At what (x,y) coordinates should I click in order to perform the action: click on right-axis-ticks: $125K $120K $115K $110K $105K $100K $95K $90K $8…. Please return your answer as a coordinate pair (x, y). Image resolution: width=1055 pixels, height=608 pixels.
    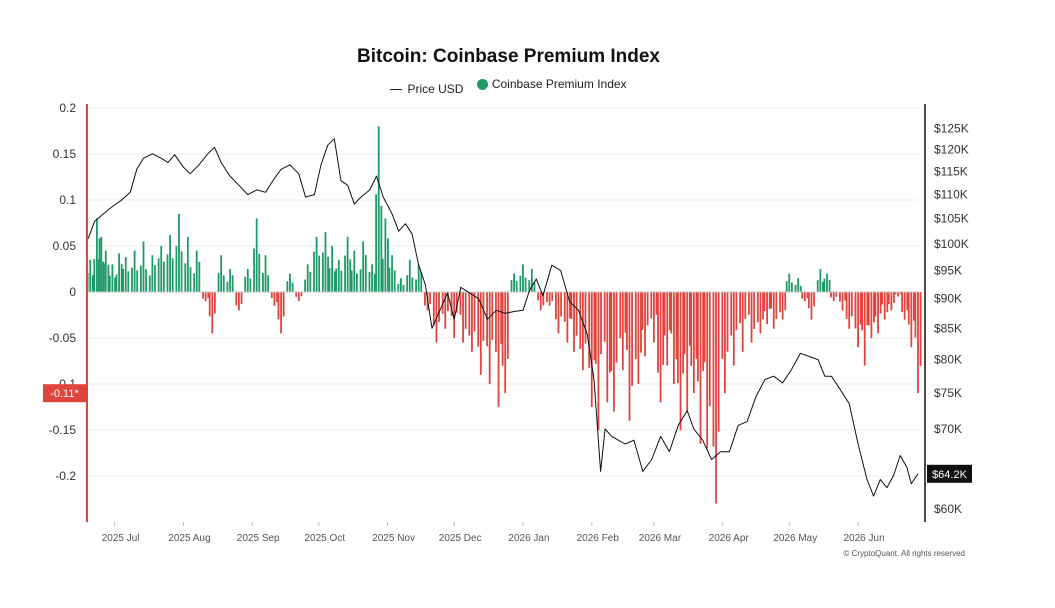
    Looking at the image, I should click on (951, 318).